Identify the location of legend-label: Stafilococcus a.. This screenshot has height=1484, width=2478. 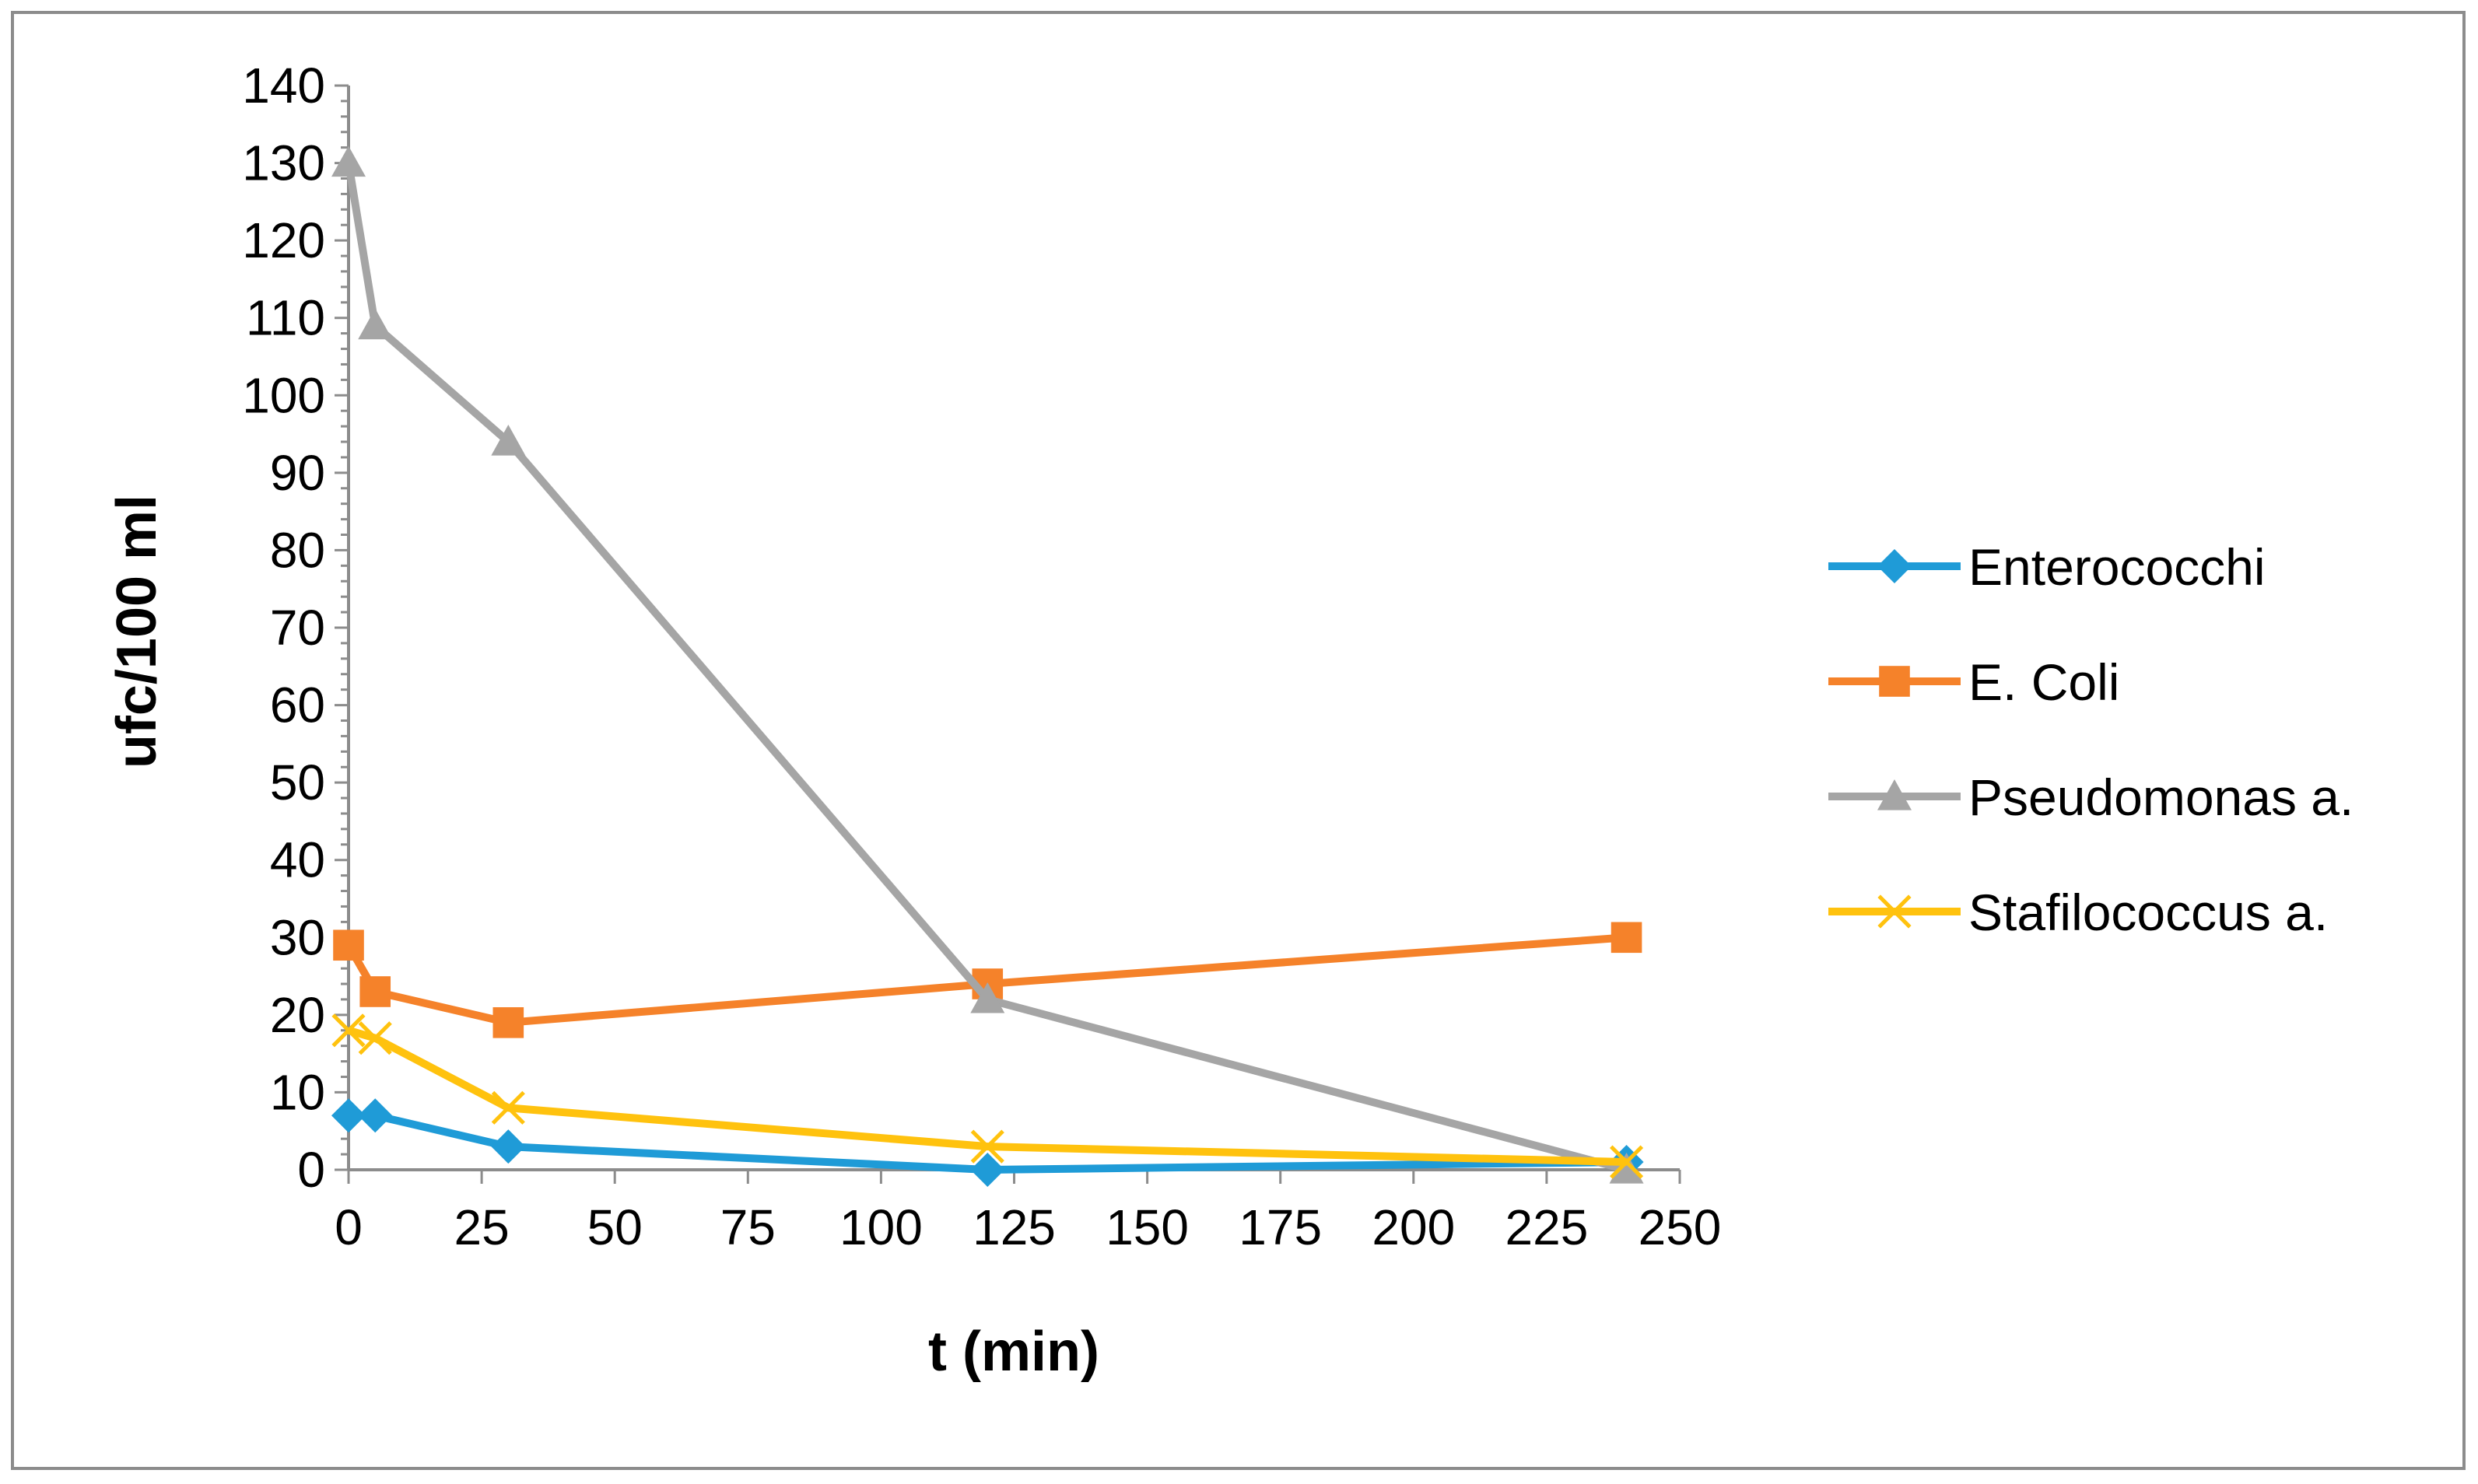
(2148, 913).